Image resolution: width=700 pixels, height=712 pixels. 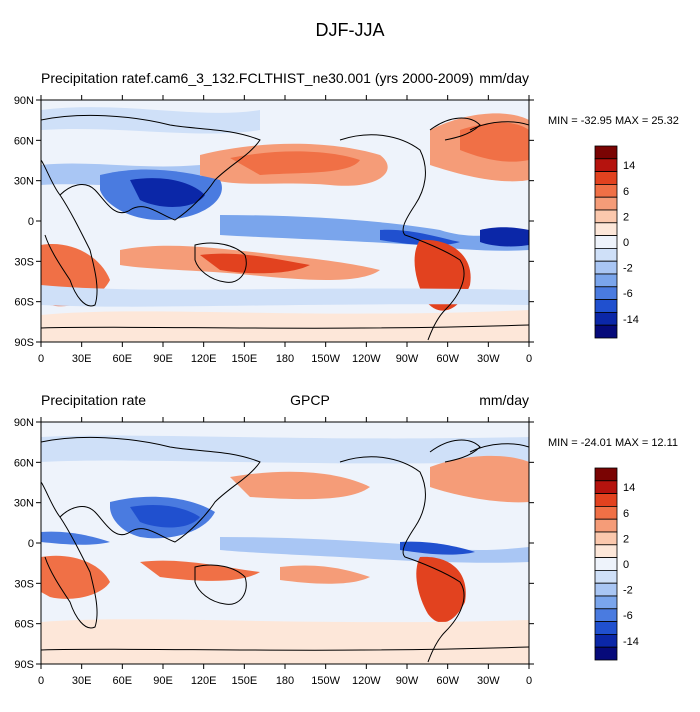 What do you see at coordinates (24, 182) in the screenshot?
I see `lat-tick-label: 30N` at bounding box center [24, 182].